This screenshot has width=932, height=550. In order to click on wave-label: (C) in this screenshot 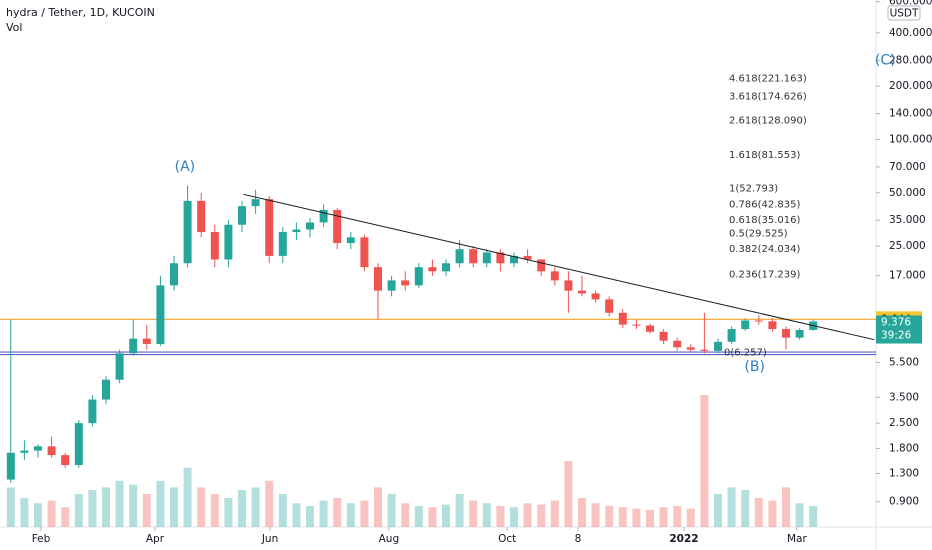, I will do `click(885, 60)`.